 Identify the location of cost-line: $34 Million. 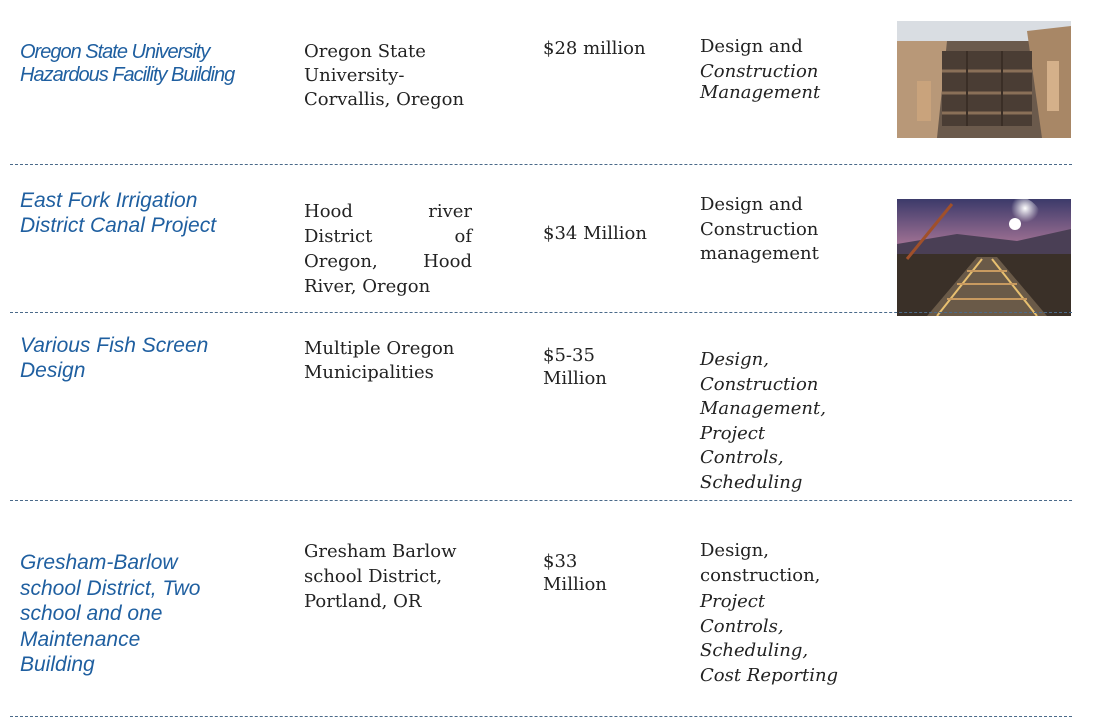
(595, 233).